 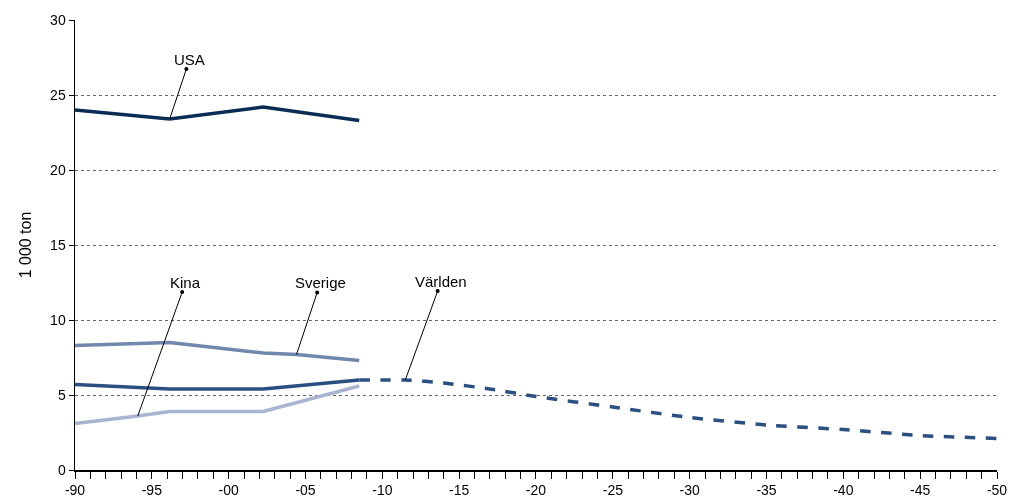 What do you see at coordinates (766, 490) in the screenshot?
I see `x-tick-label: -35` at bounding box center [766, 490].